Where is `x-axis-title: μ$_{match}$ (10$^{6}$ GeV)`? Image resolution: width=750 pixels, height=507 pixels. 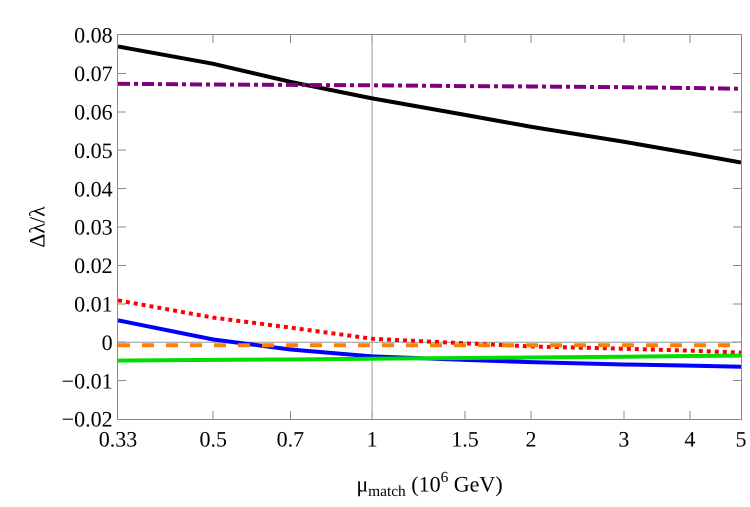
x-axis-title: μ$_{match}$ (10$^{6}$ GeV) is located at coordinates (429, 484).